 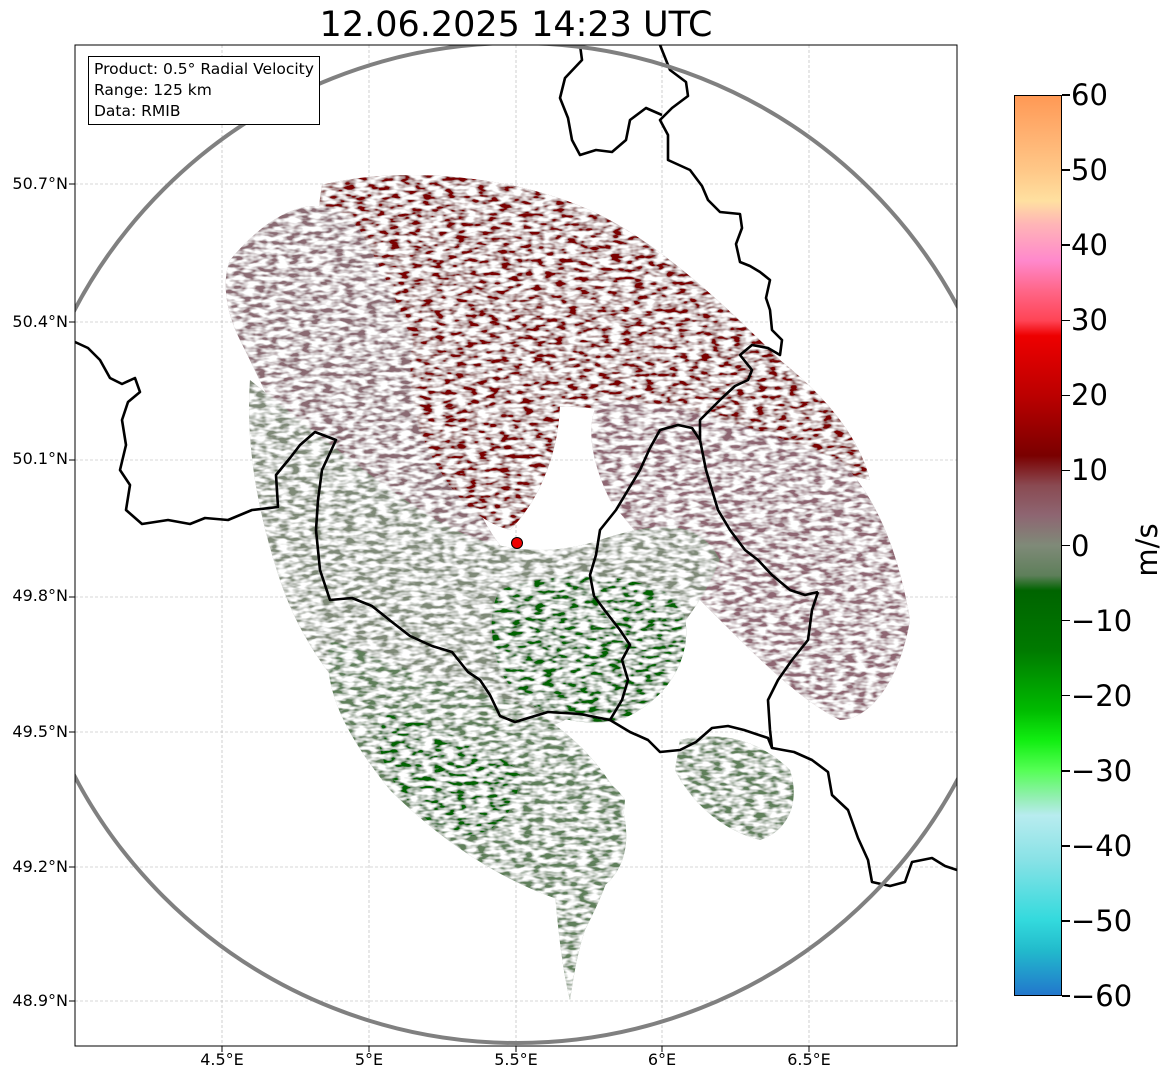 I want to click on colorbar-tick-label: 10, so click(x=1089, y=470).